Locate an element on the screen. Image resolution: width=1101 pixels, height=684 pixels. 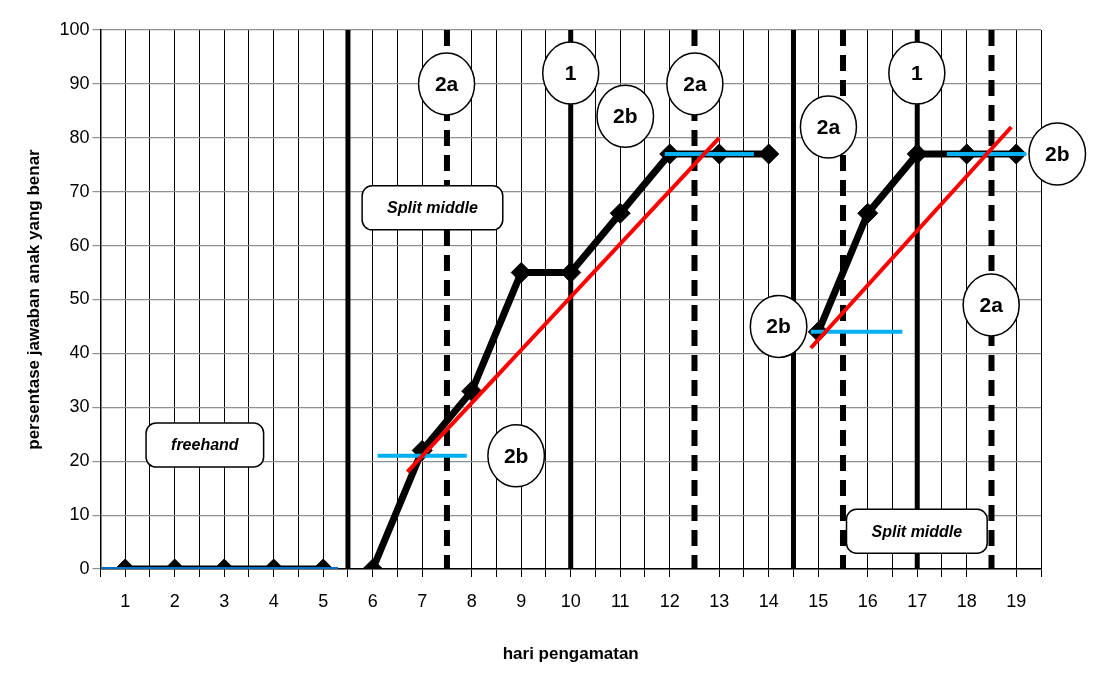
y-tick-label: 30 is located at coordinates (79, 406).